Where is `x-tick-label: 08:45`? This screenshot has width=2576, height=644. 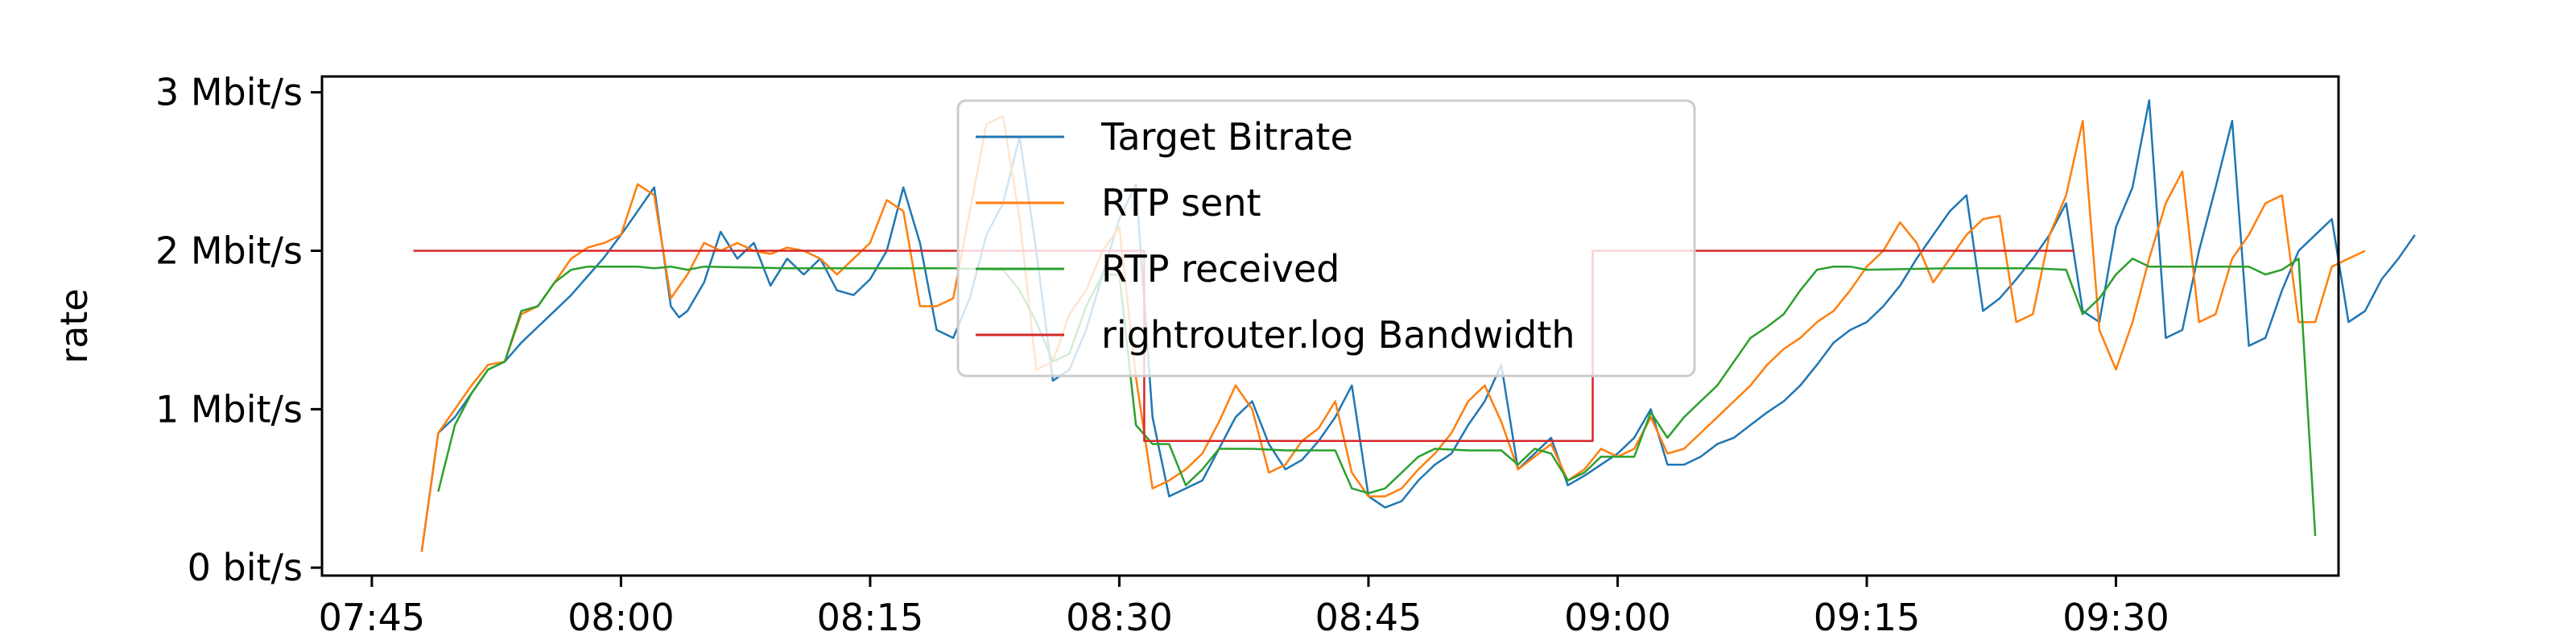
x-tick-label: 08:45 is located at coordinates (1368, 617).